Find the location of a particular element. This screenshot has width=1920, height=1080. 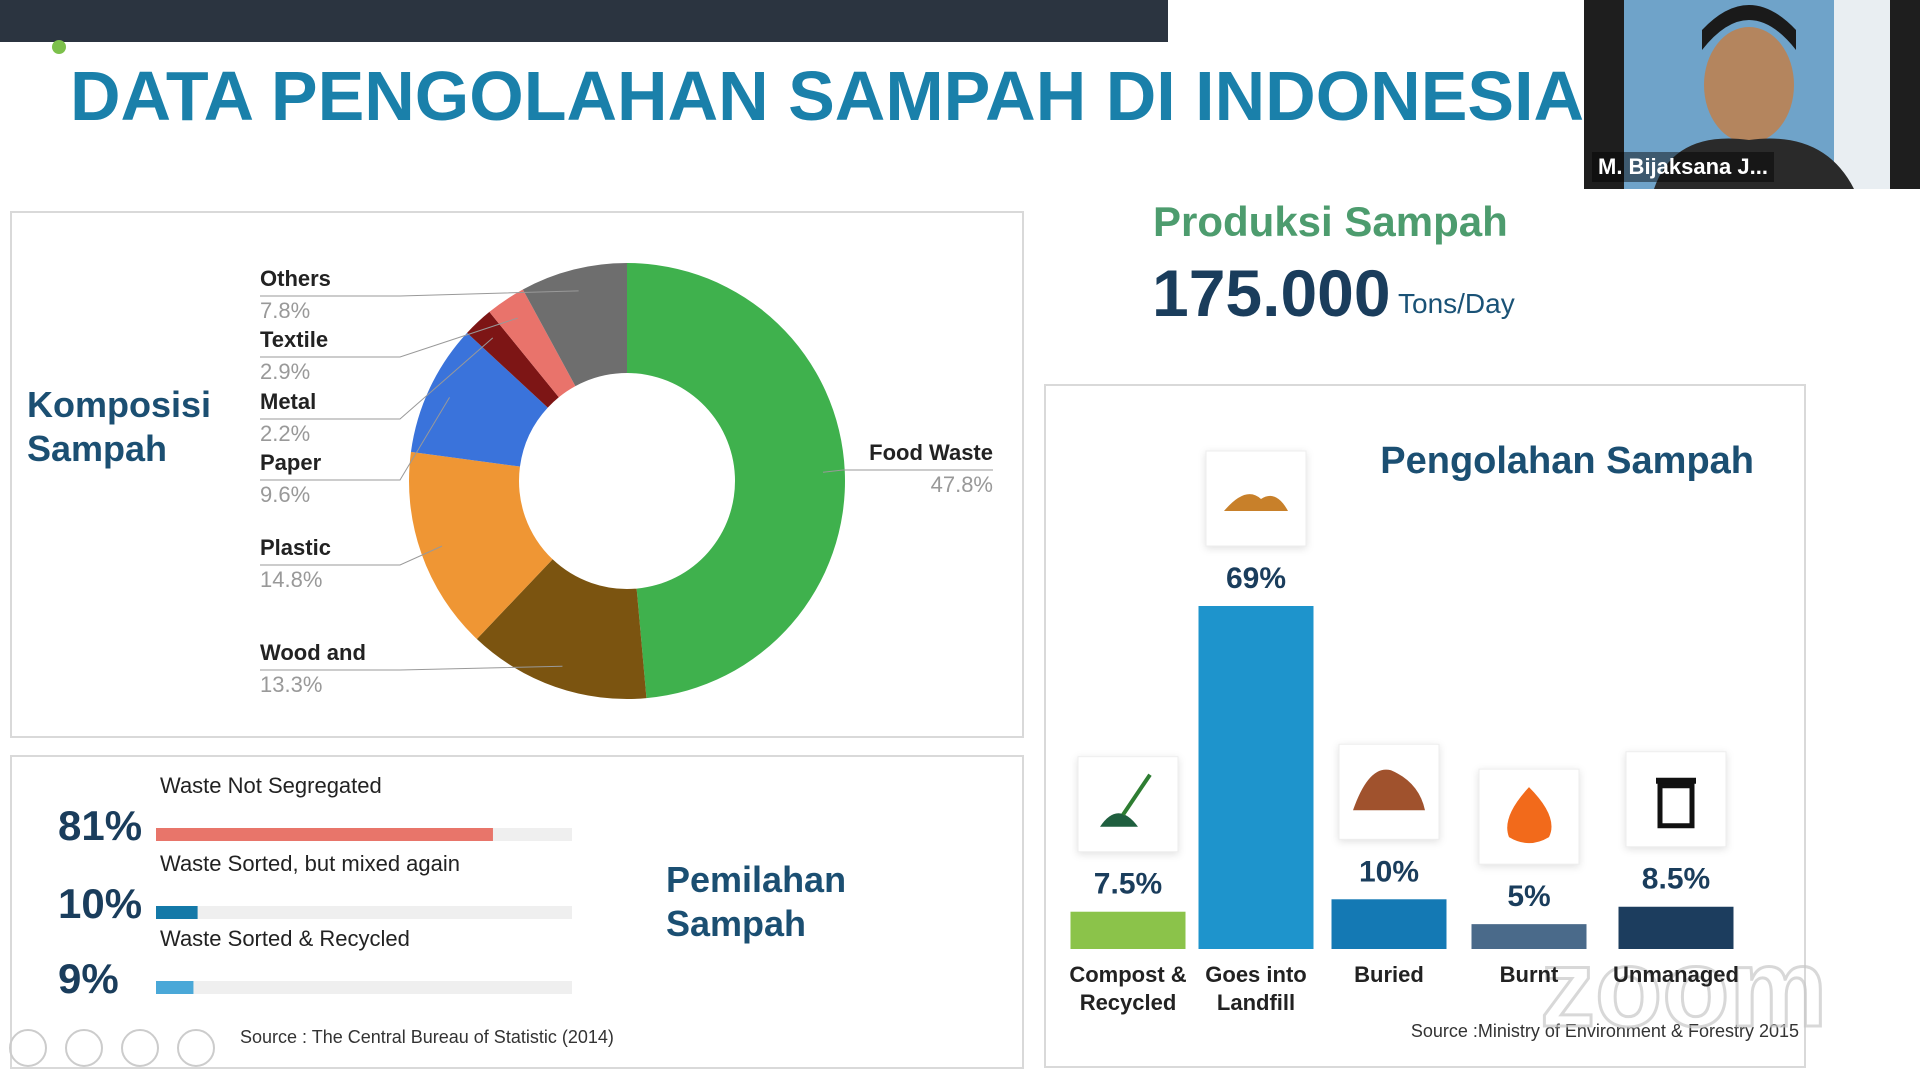

top-bar is located at coordinates (584, 21).